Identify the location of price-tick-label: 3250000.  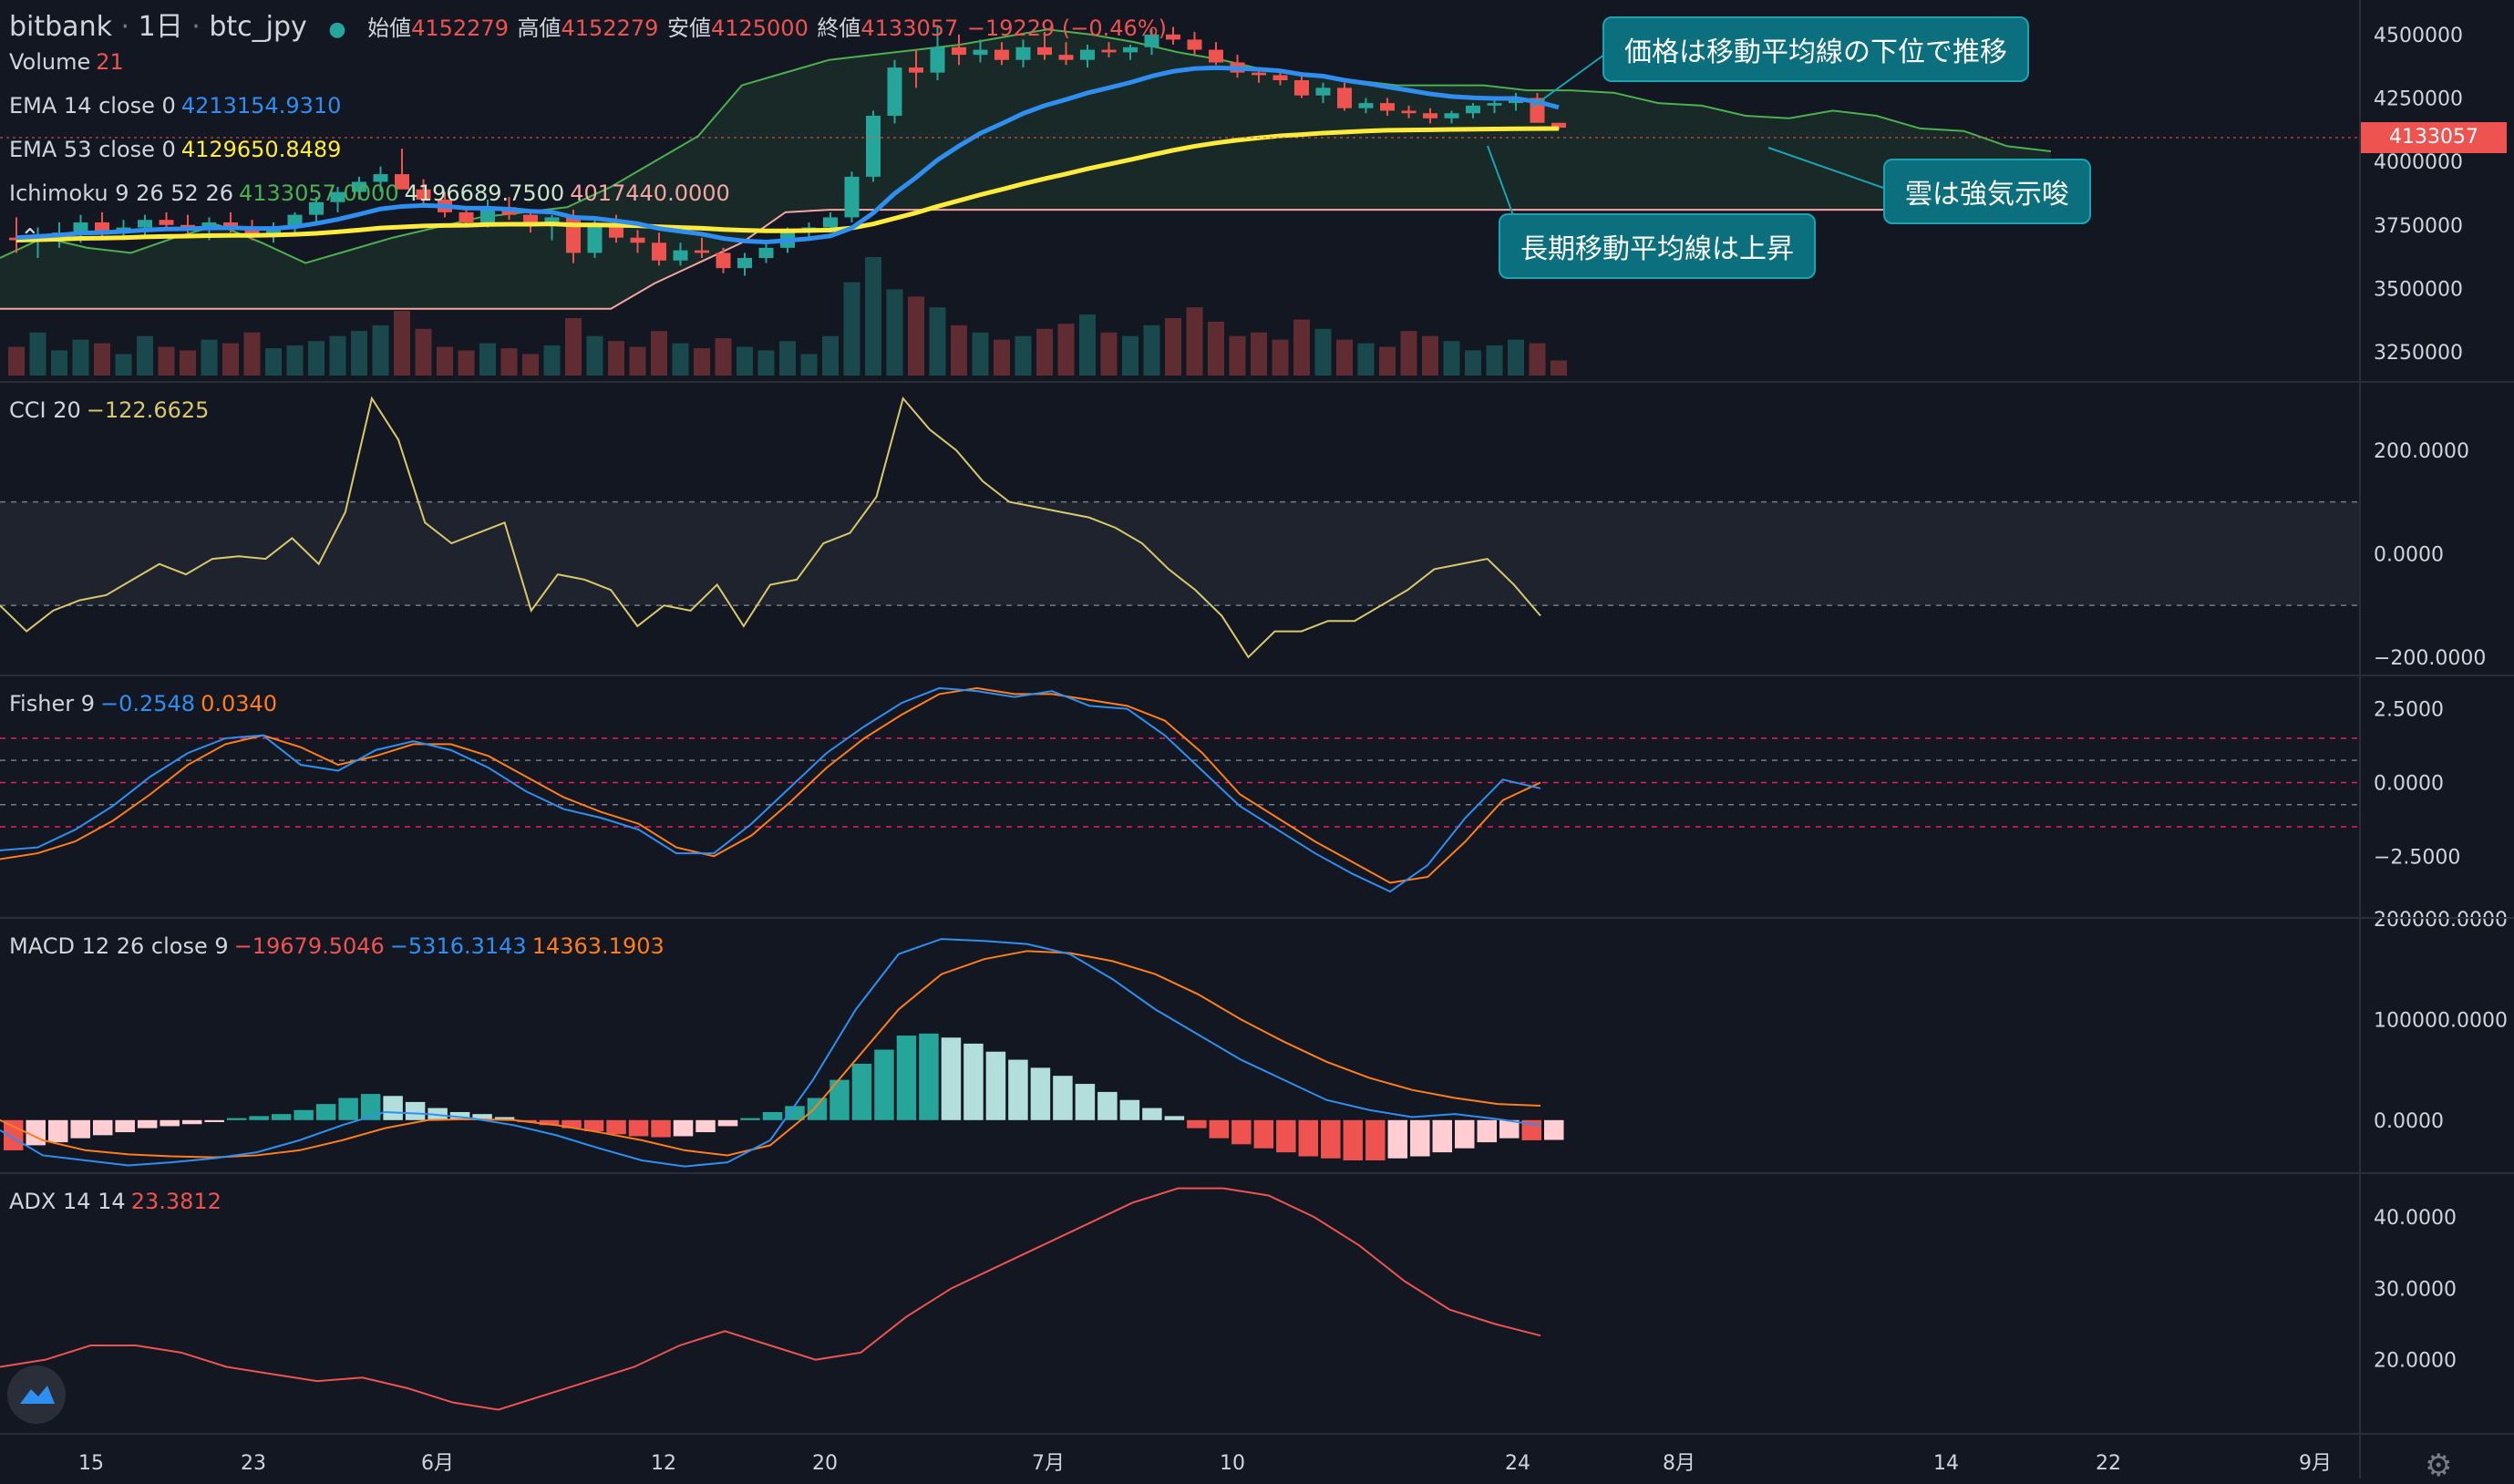
(2418, 353).